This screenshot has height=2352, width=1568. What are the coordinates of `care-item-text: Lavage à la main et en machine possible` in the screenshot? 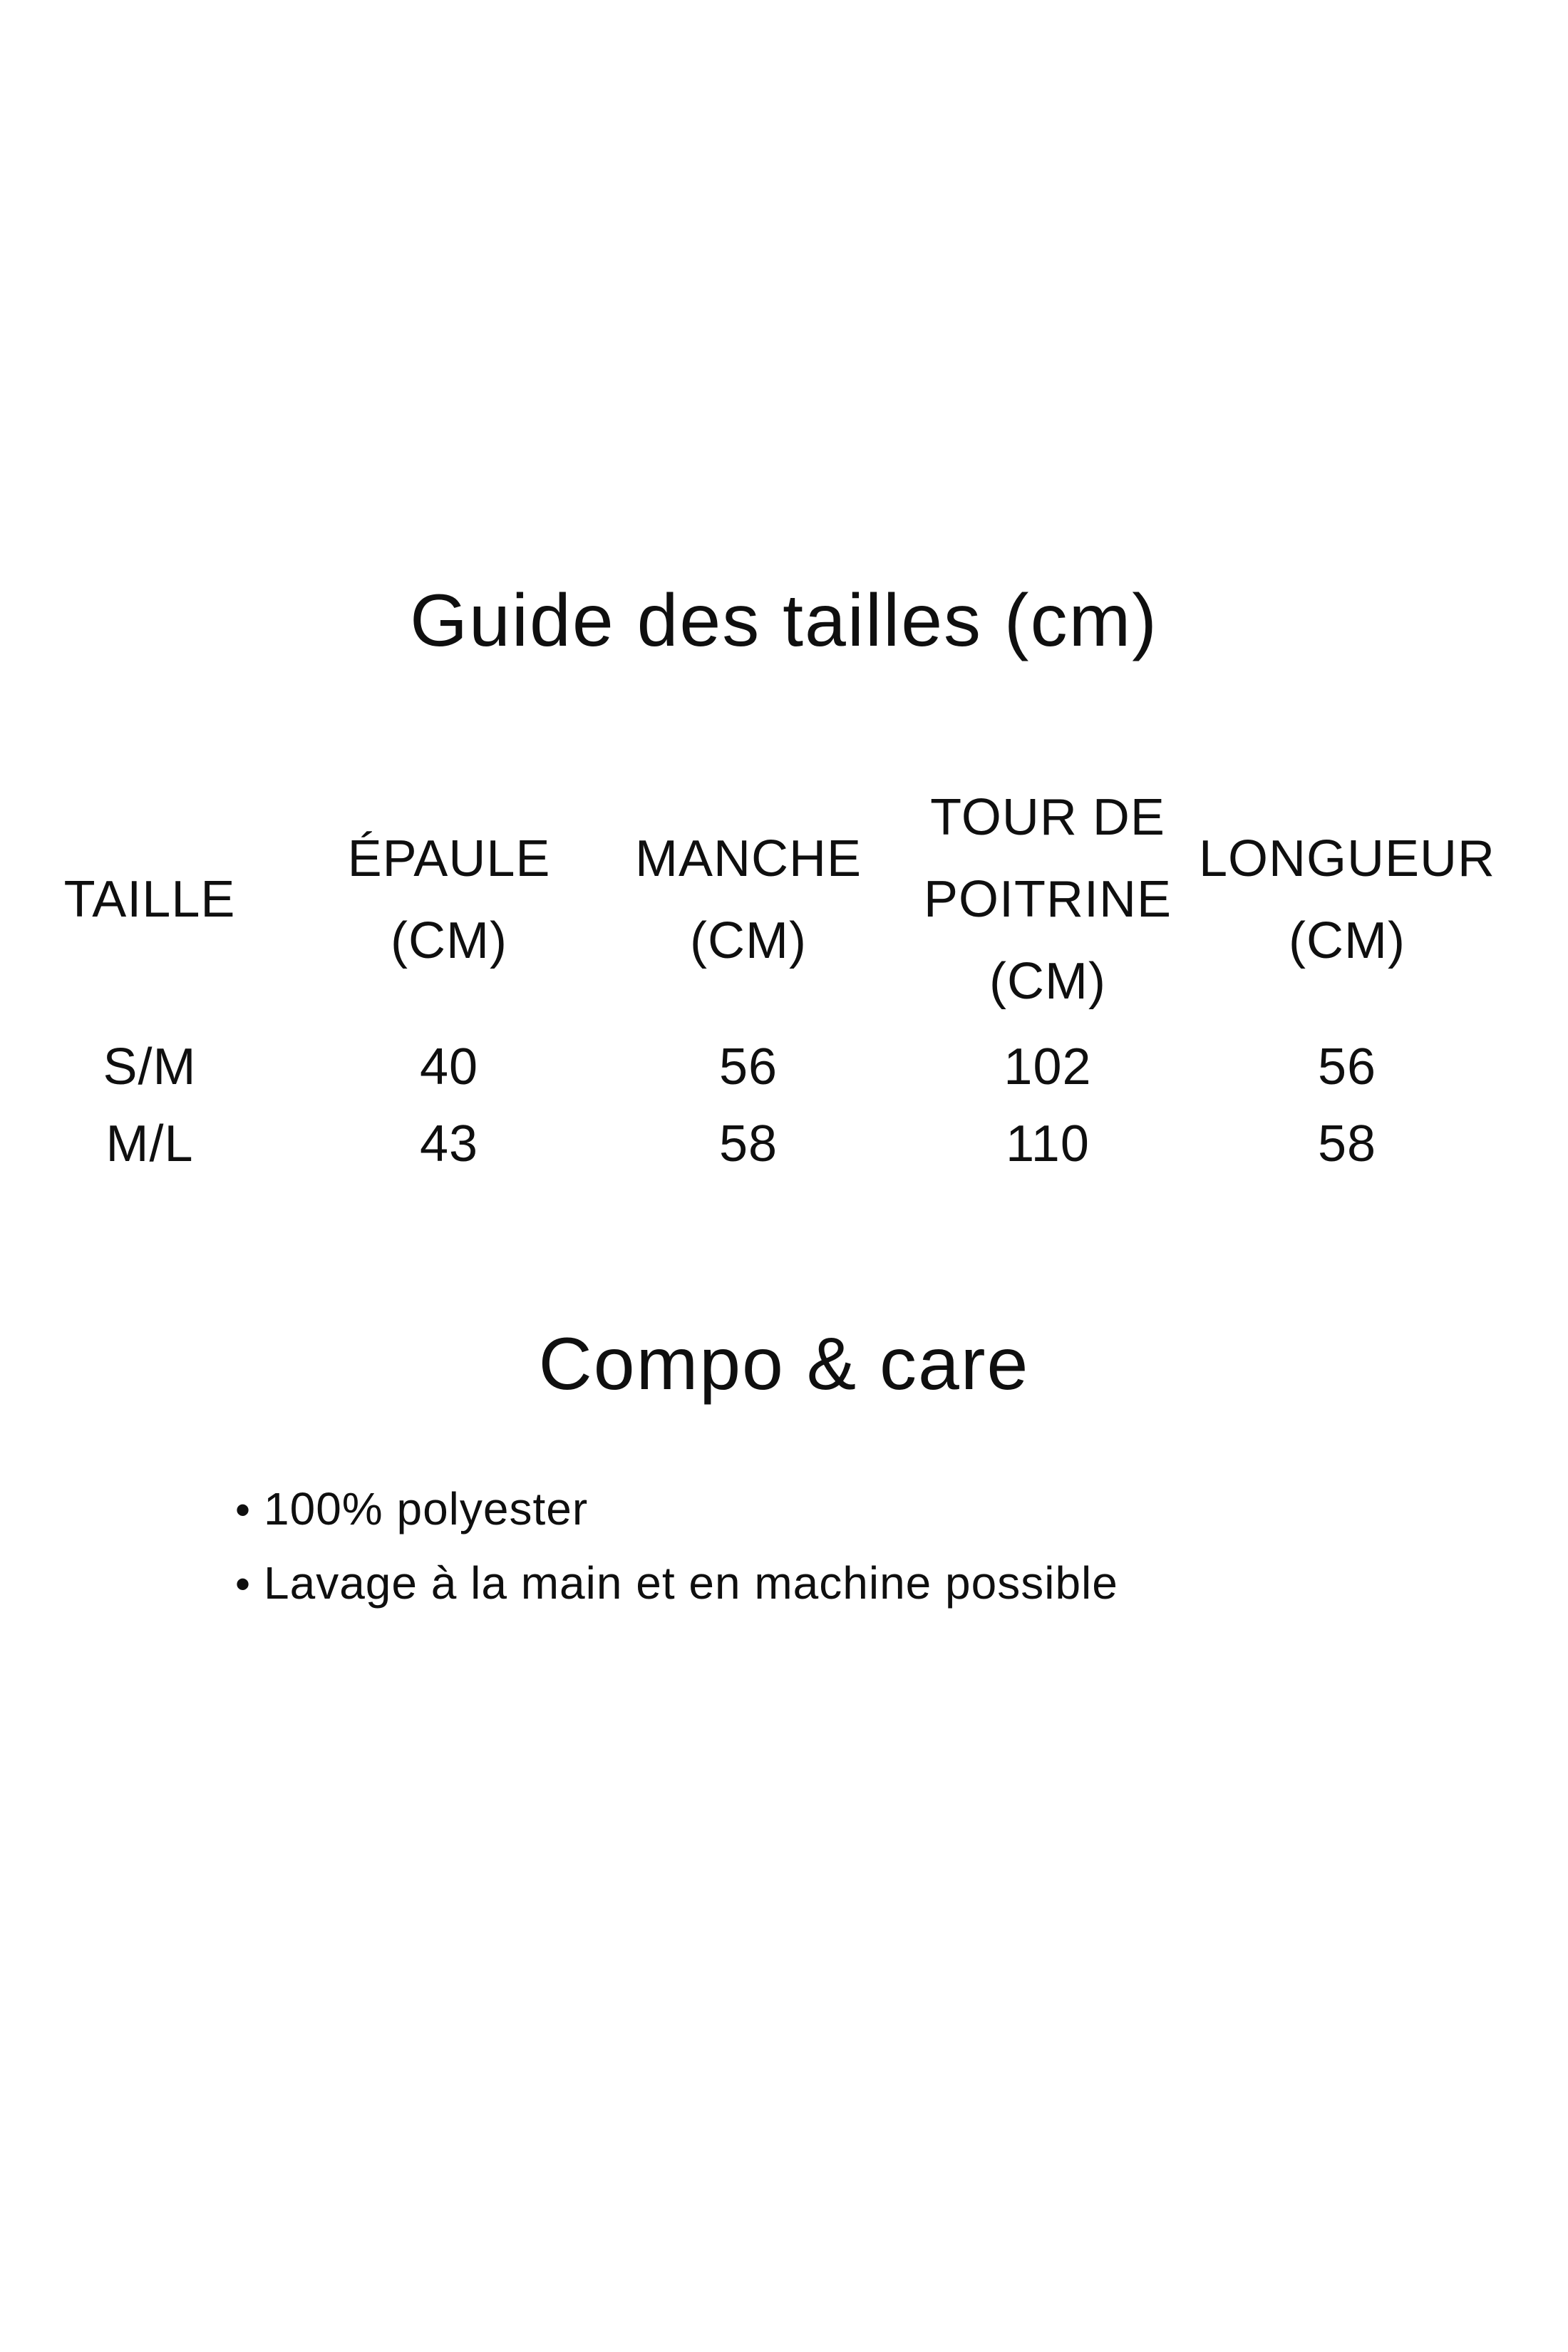 It's located at (691, 1583).